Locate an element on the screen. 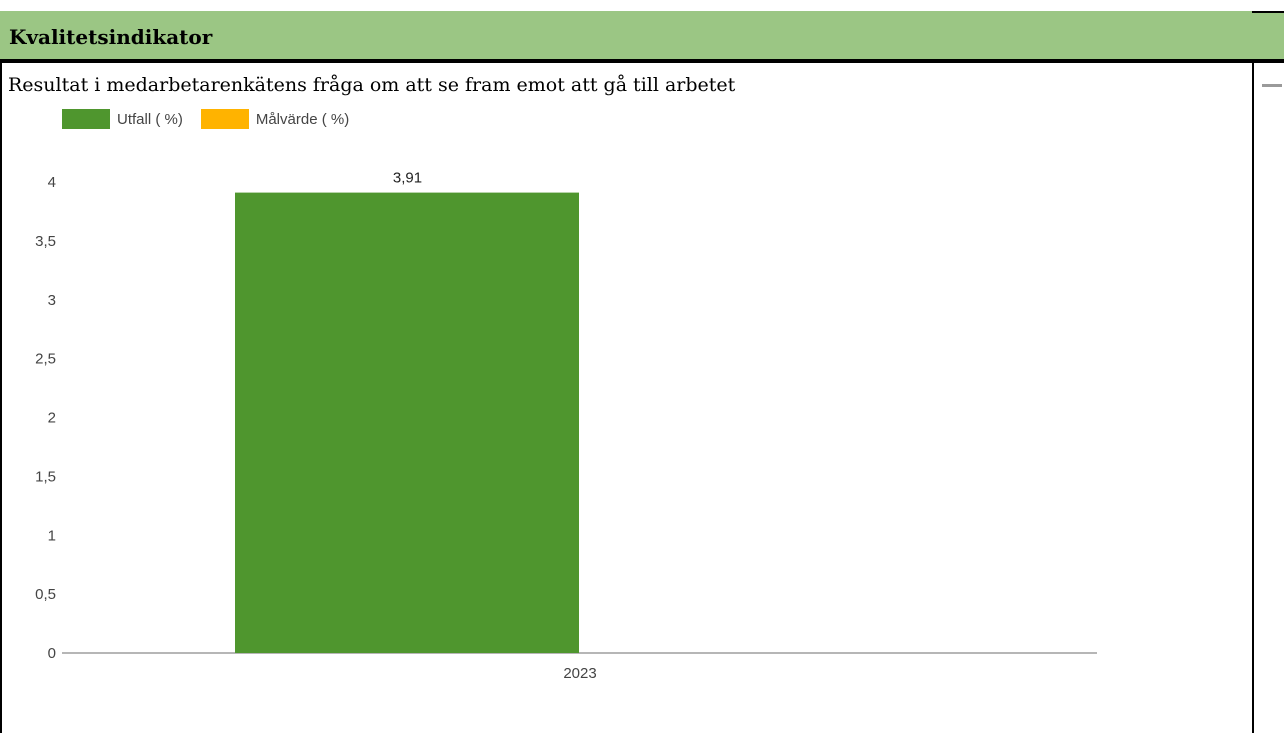 The width and height of the screenshot is (1284, 733). bar-data-label: 3,91 is located at coordinates (407, 178).